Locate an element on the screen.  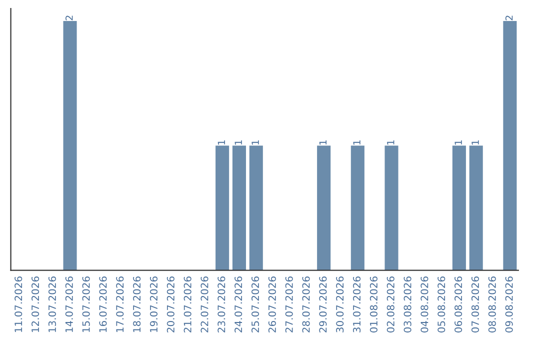
x-tick-label: 12.07.2026 is located at coordinates (36, 304).